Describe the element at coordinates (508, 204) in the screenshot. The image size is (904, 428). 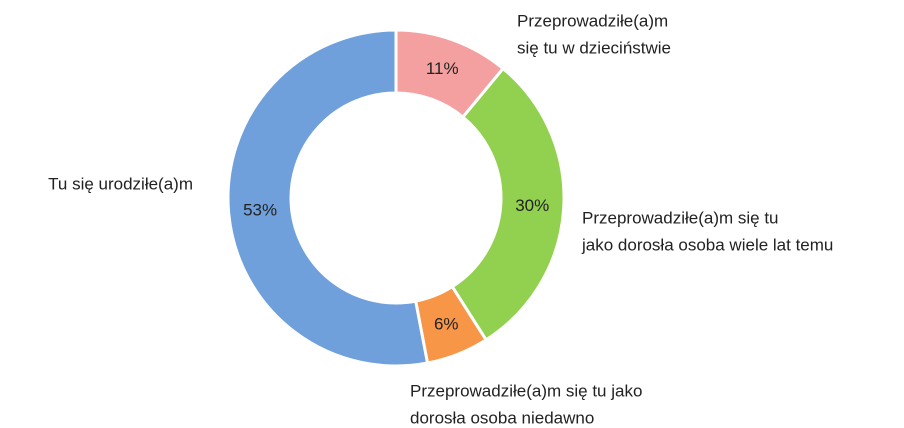
I see `donut-slice` at that location.